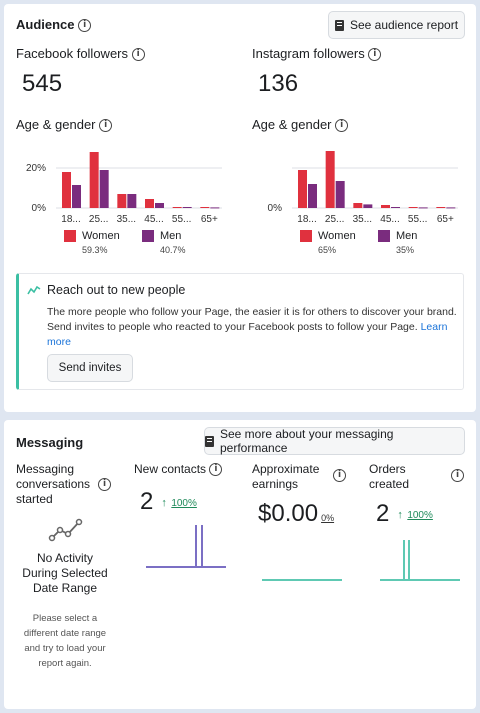 The width and height of the screenshot is (480, 713). Describe the element at coordinates (80, 54) in the screenshot. I see `facebook-followers-label-row: Facebook followers i` at that location.